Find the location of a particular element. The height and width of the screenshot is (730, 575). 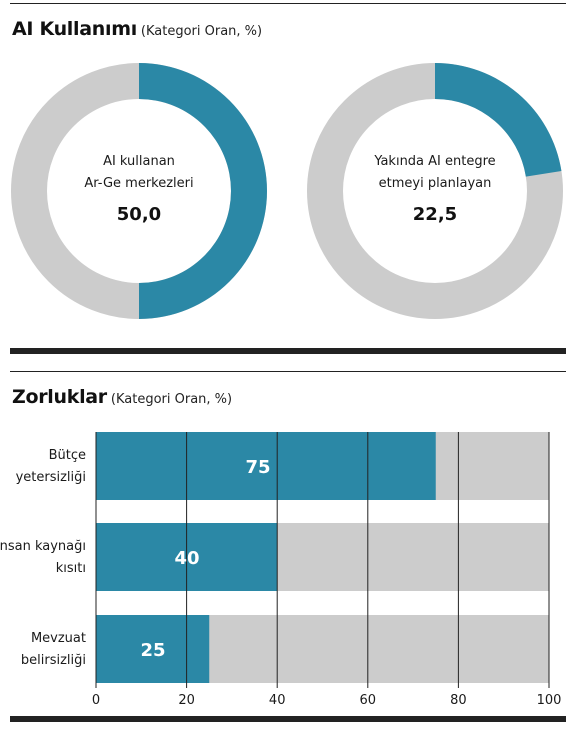

usage-bottom-rule is located at coordinates (288, 351).